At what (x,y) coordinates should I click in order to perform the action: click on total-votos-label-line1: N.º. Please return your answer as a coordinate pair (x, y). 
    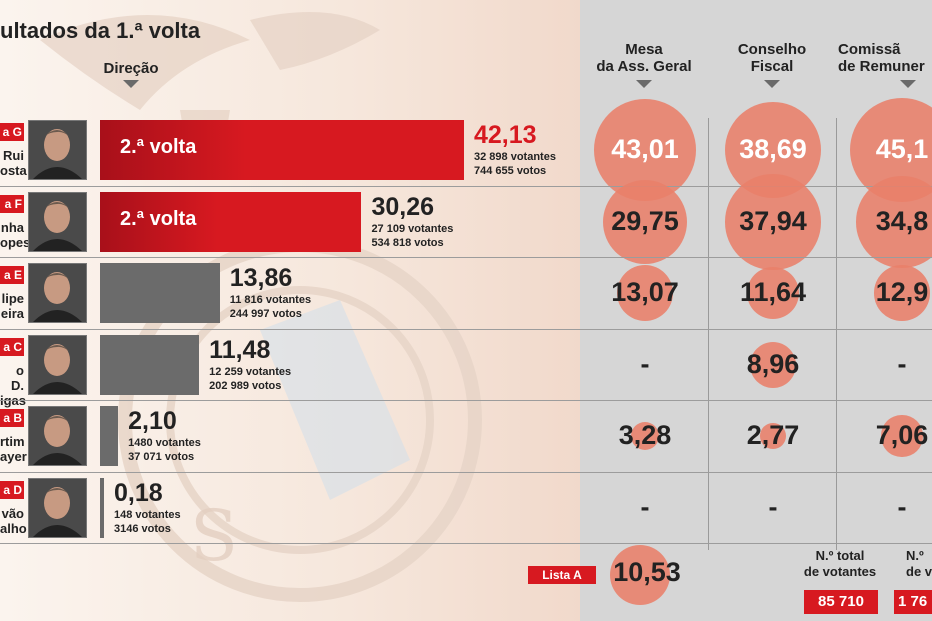
    Looking at the image, I should click on (915, 555).